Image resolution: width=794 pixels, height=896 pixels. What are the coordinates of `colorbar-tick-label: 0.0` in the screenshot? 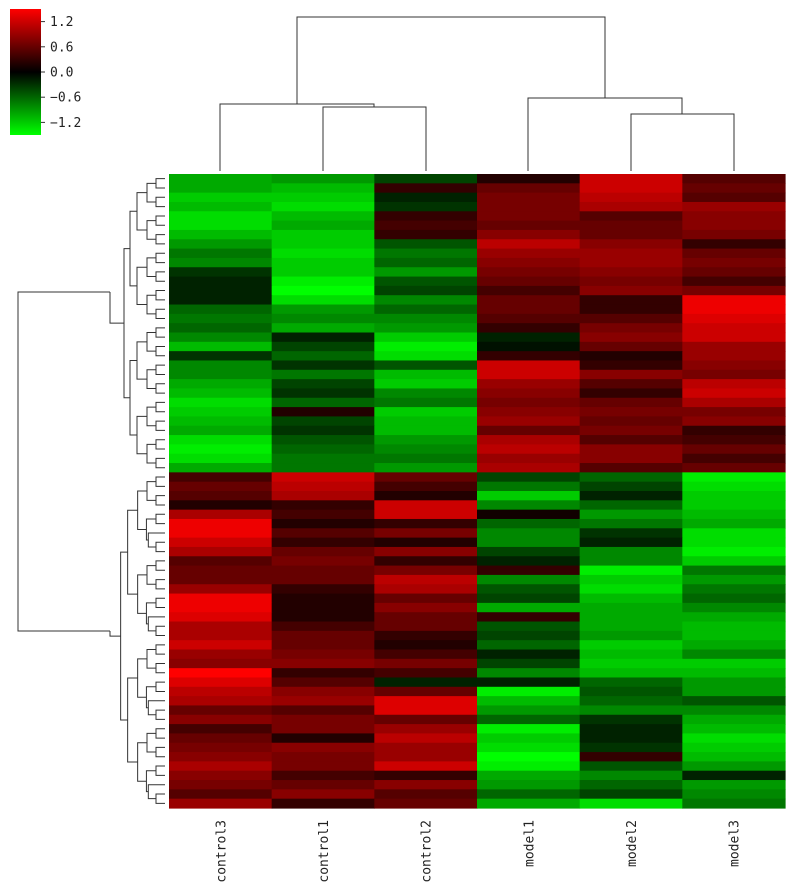 It's located at (61, 73).